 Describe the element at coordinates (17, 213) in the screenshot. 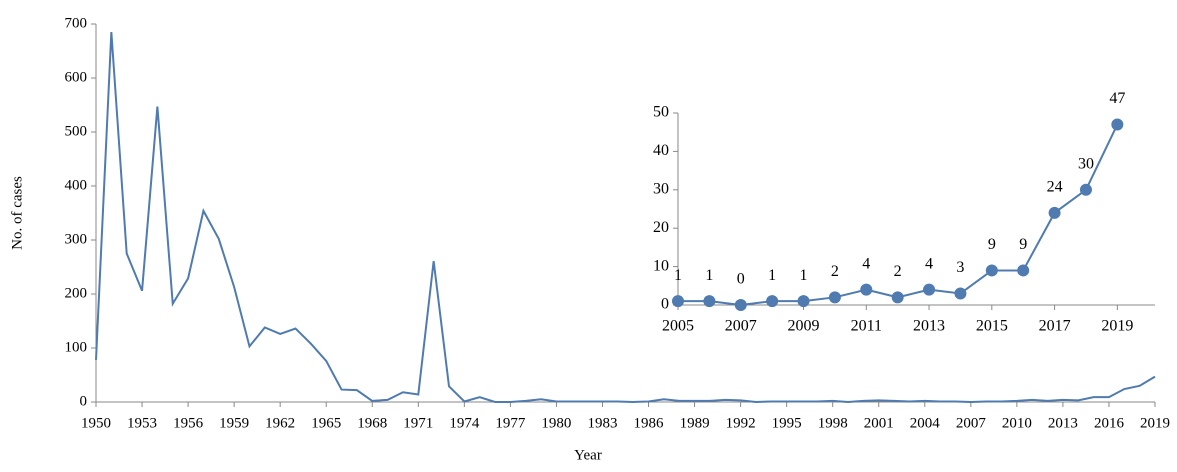

I see `y-axis-title: No. of cases` at that location.